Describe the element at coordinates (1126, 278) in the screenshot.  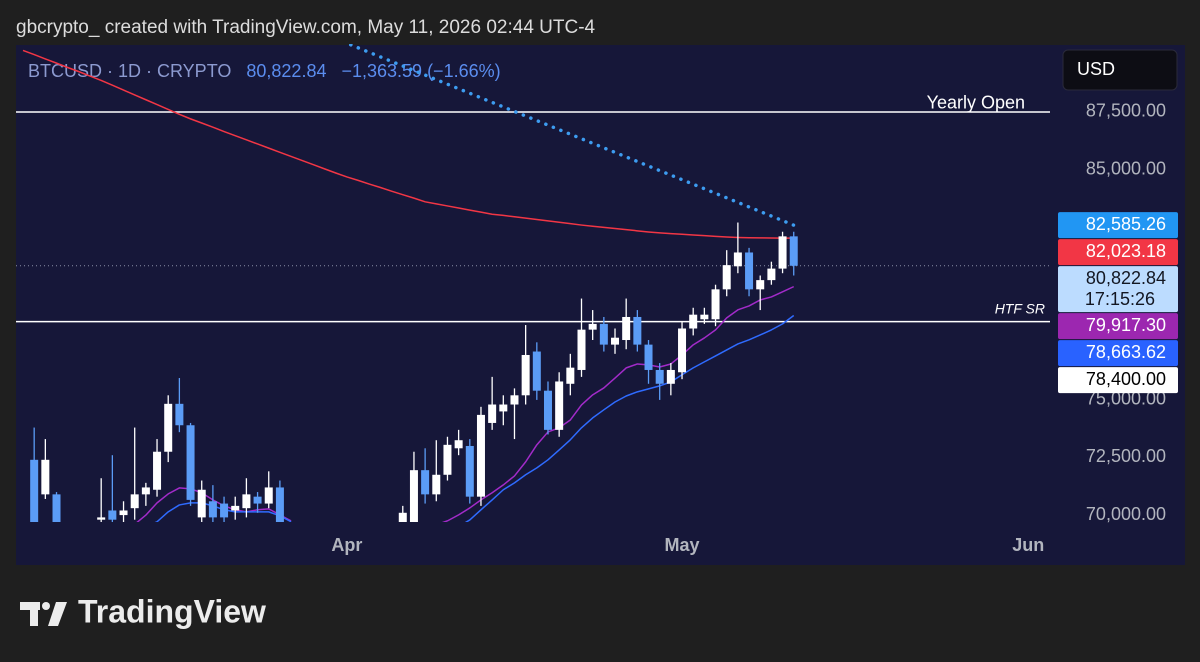
I see `price-label: 80,822.84` at that location.